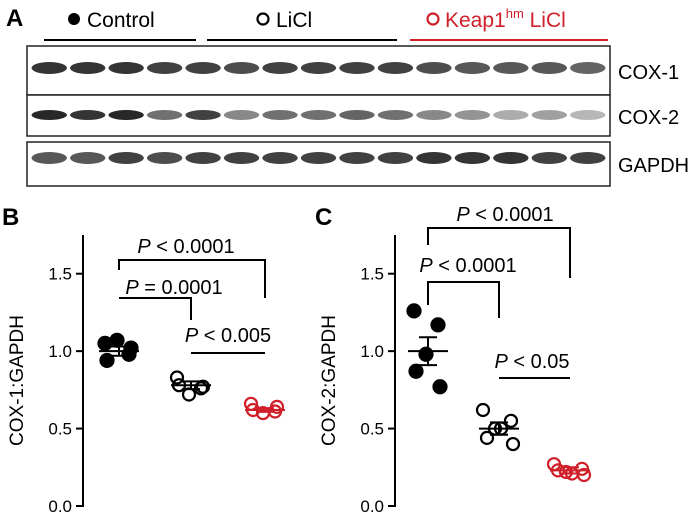 Image resolution: width=700 pixels, height=515 pixels. I want to click on group-label-licl: LiCl, so click(294, 20).